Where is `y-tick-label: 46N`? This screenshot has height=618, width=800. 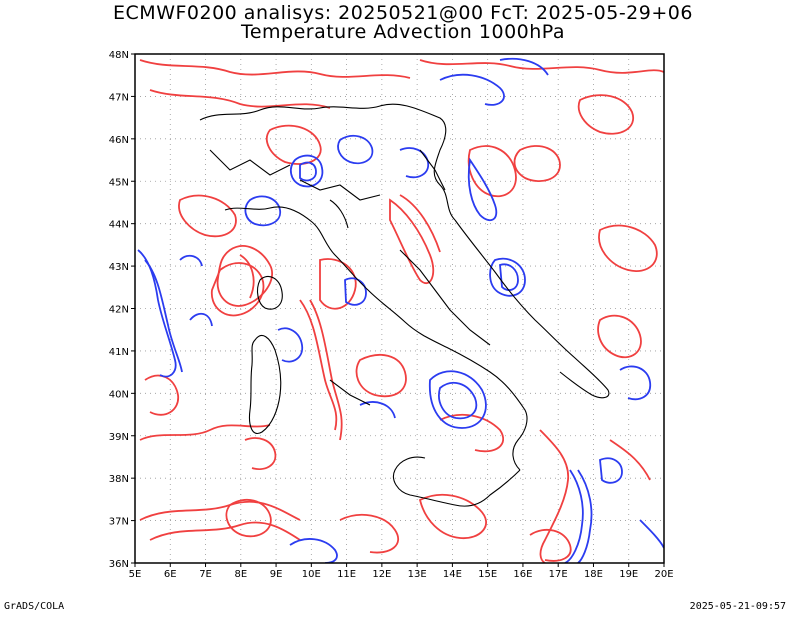 y-tick-label: 46N is located at coordinates (119, 140).